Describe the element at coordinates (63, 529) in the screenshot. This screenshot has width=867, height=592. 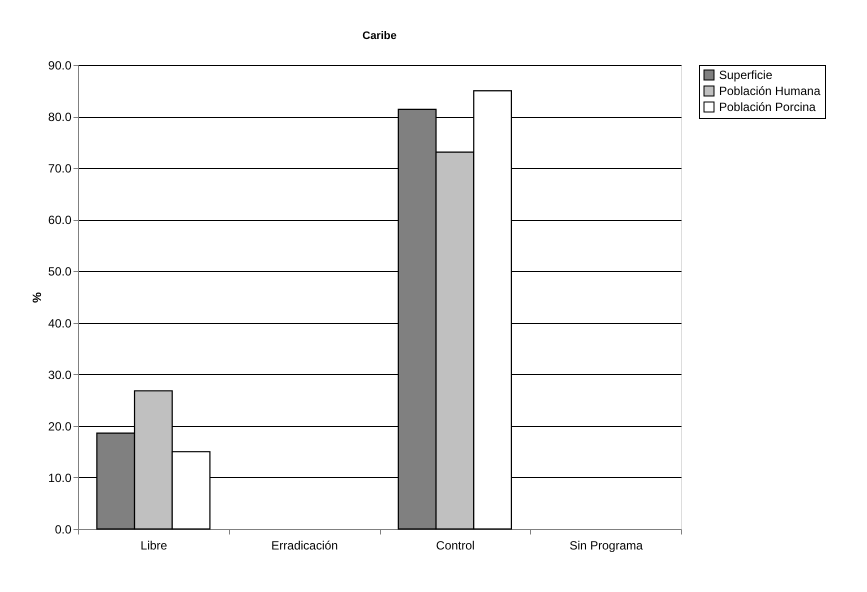
I see `y-tick-label: 0.0` at that location.